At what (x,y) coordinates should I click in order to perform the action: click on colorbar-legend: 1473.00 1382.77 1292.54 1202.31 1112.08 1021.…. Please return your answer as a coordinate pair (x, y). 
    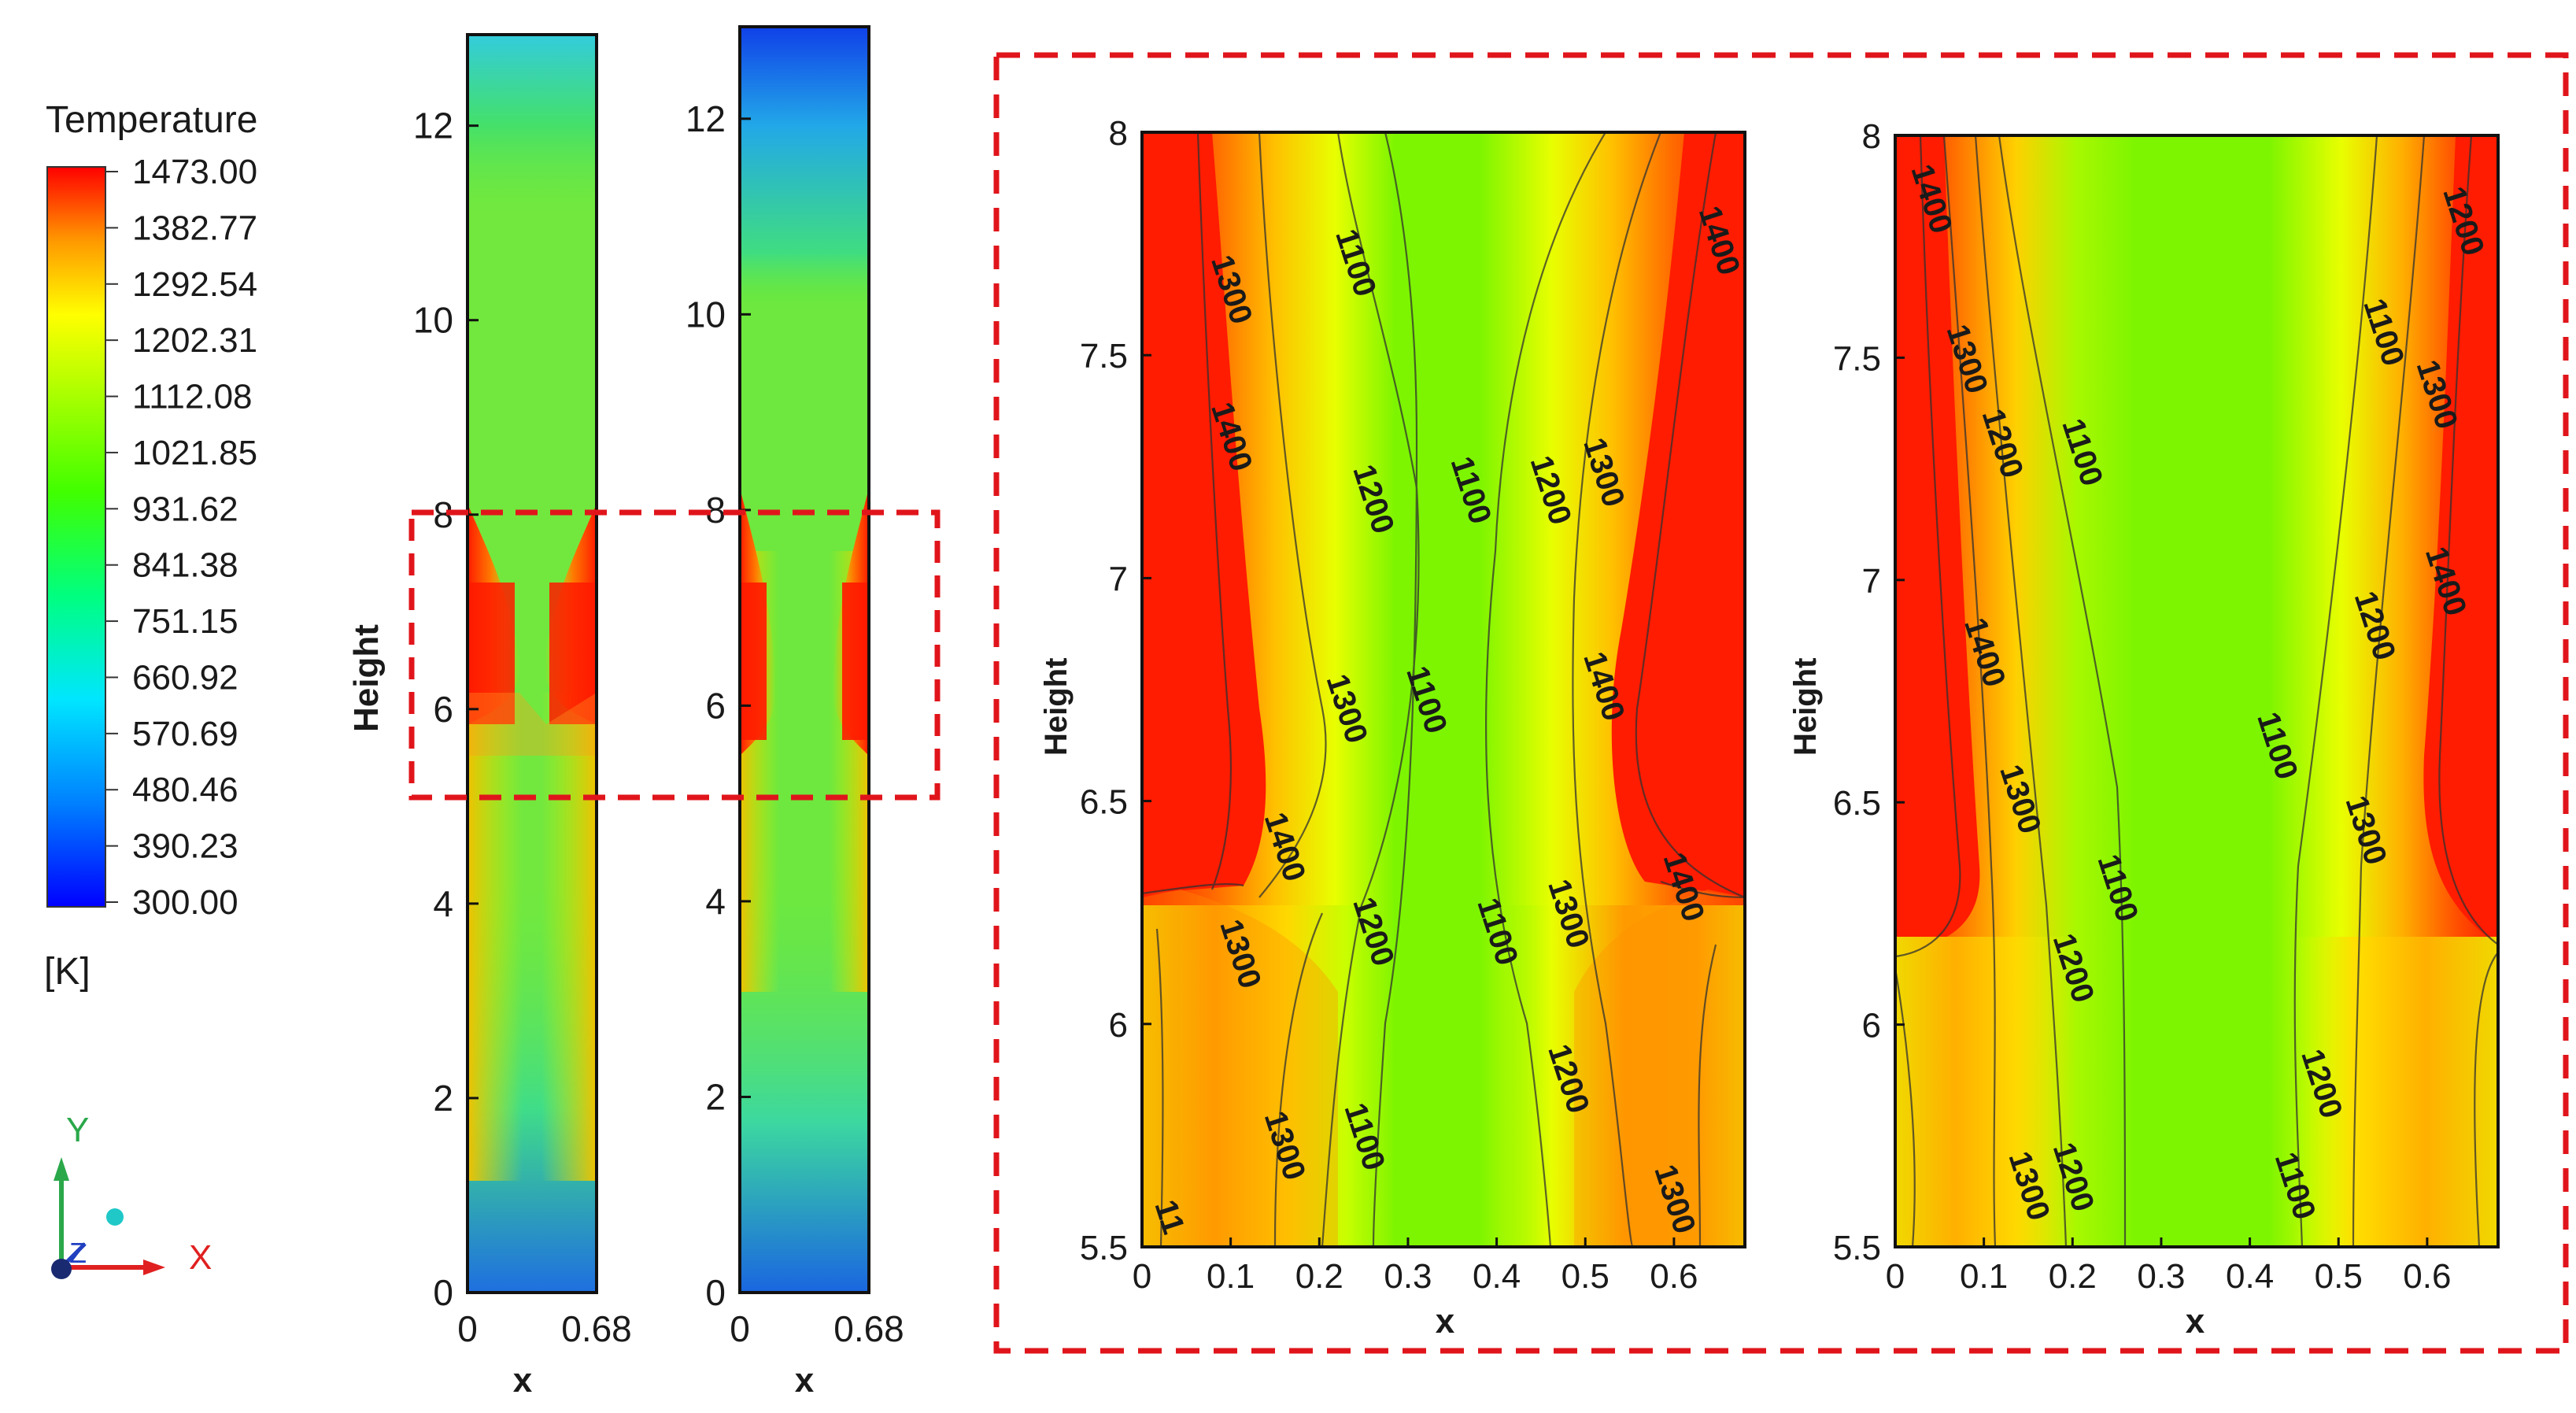
    Looking at the image, I should click on (151, 537).